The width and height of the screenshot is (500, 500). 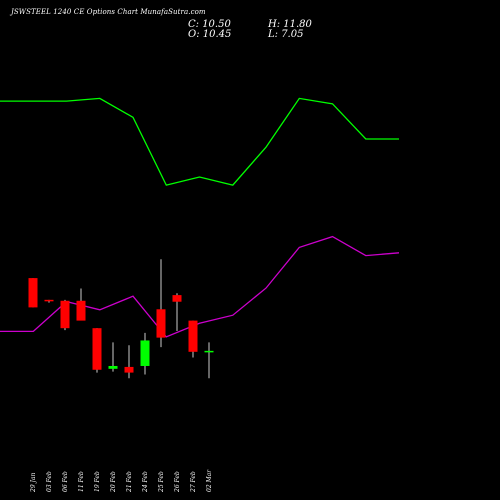 What do you see at coordinates (97, 481) in the screenshot?
I see `x-tick-label: 19 Feb` at bounding box center [97, 481].